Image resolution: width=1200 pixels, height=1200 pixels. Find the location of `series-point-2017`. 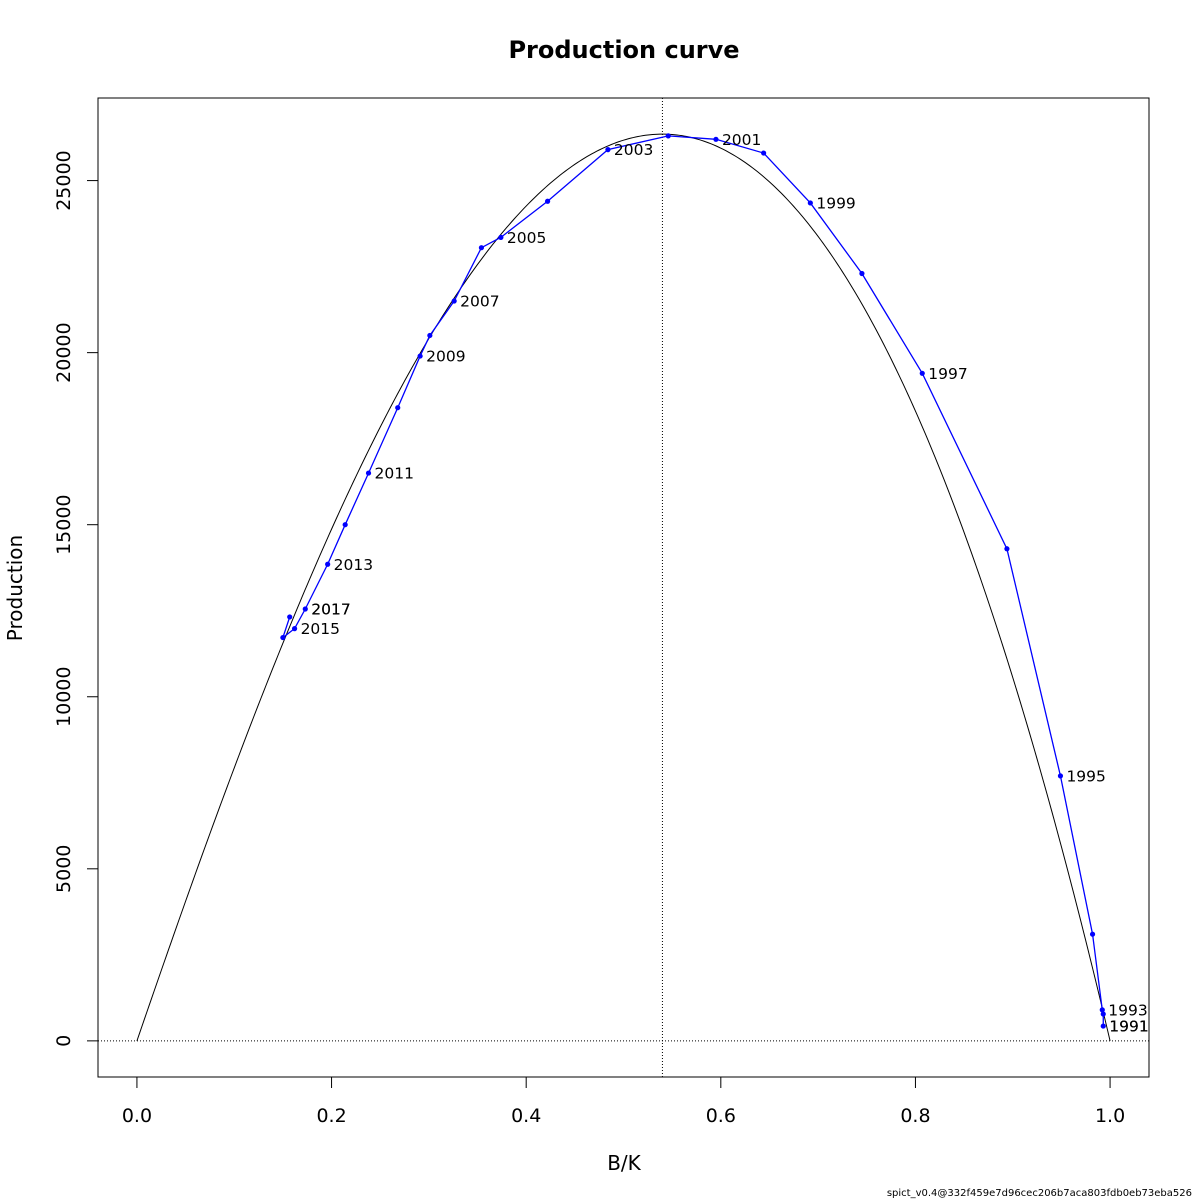

series-point-2017 is located at coordinates (290, 617).